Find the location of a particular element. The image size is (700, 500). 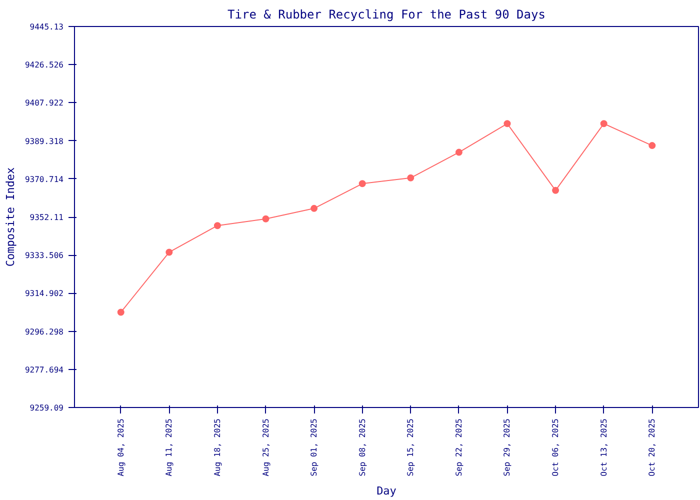

y-tick-label: 9445.13 is located at coordinates (47, 27).